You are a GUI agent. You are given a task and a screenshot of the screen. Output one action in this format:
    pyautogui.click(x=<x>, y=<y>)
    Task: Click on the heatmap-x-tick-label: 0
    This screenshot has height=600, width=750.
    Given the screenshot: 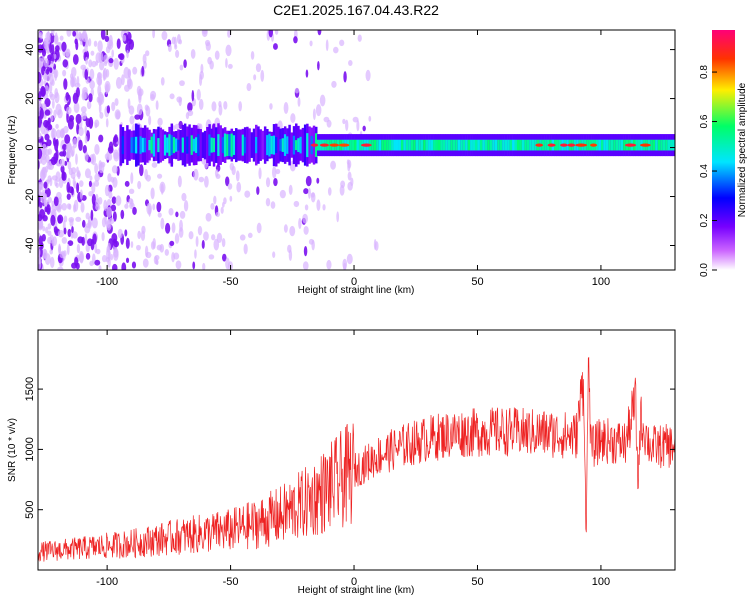 What is the action you would take?
    pyautogui.click(x=354, y=282)
    